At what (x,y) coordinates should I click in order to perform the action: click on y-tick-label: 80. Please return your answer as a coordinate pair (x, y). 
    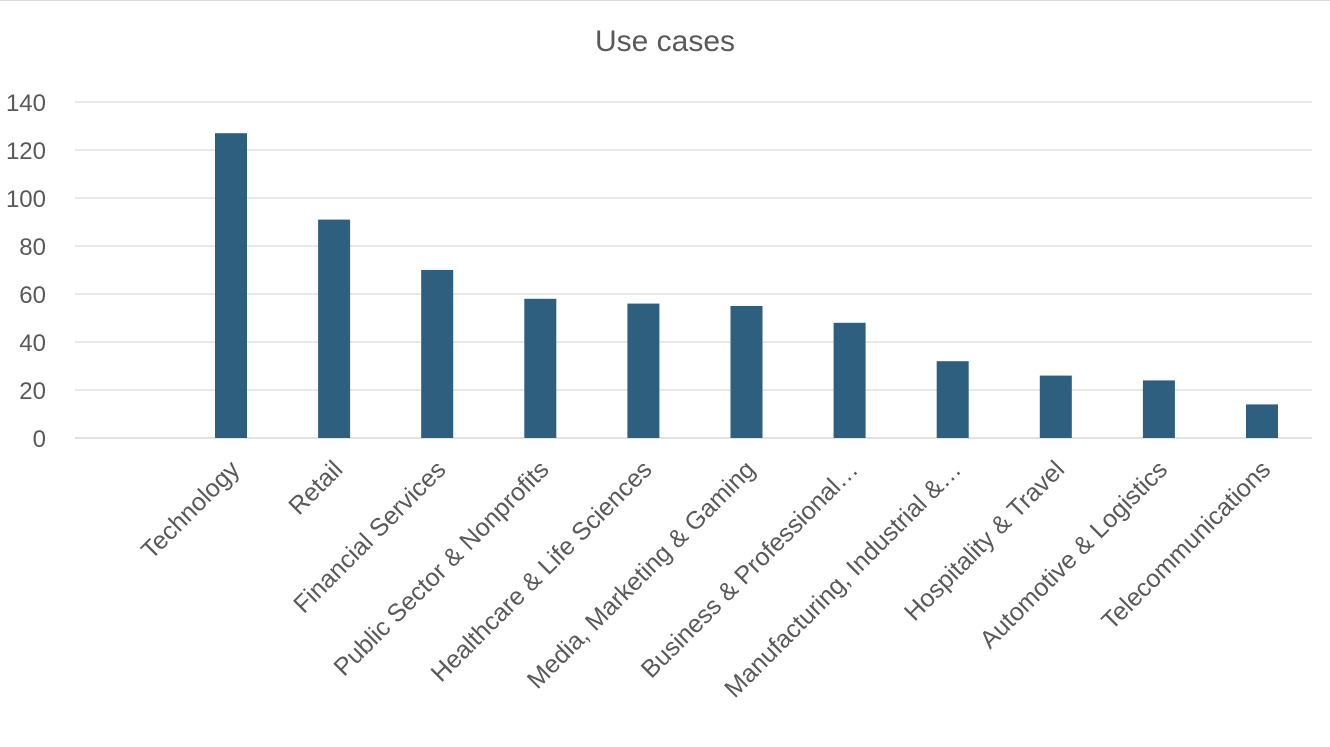
    Looking at the image, I should click on (32, 247).